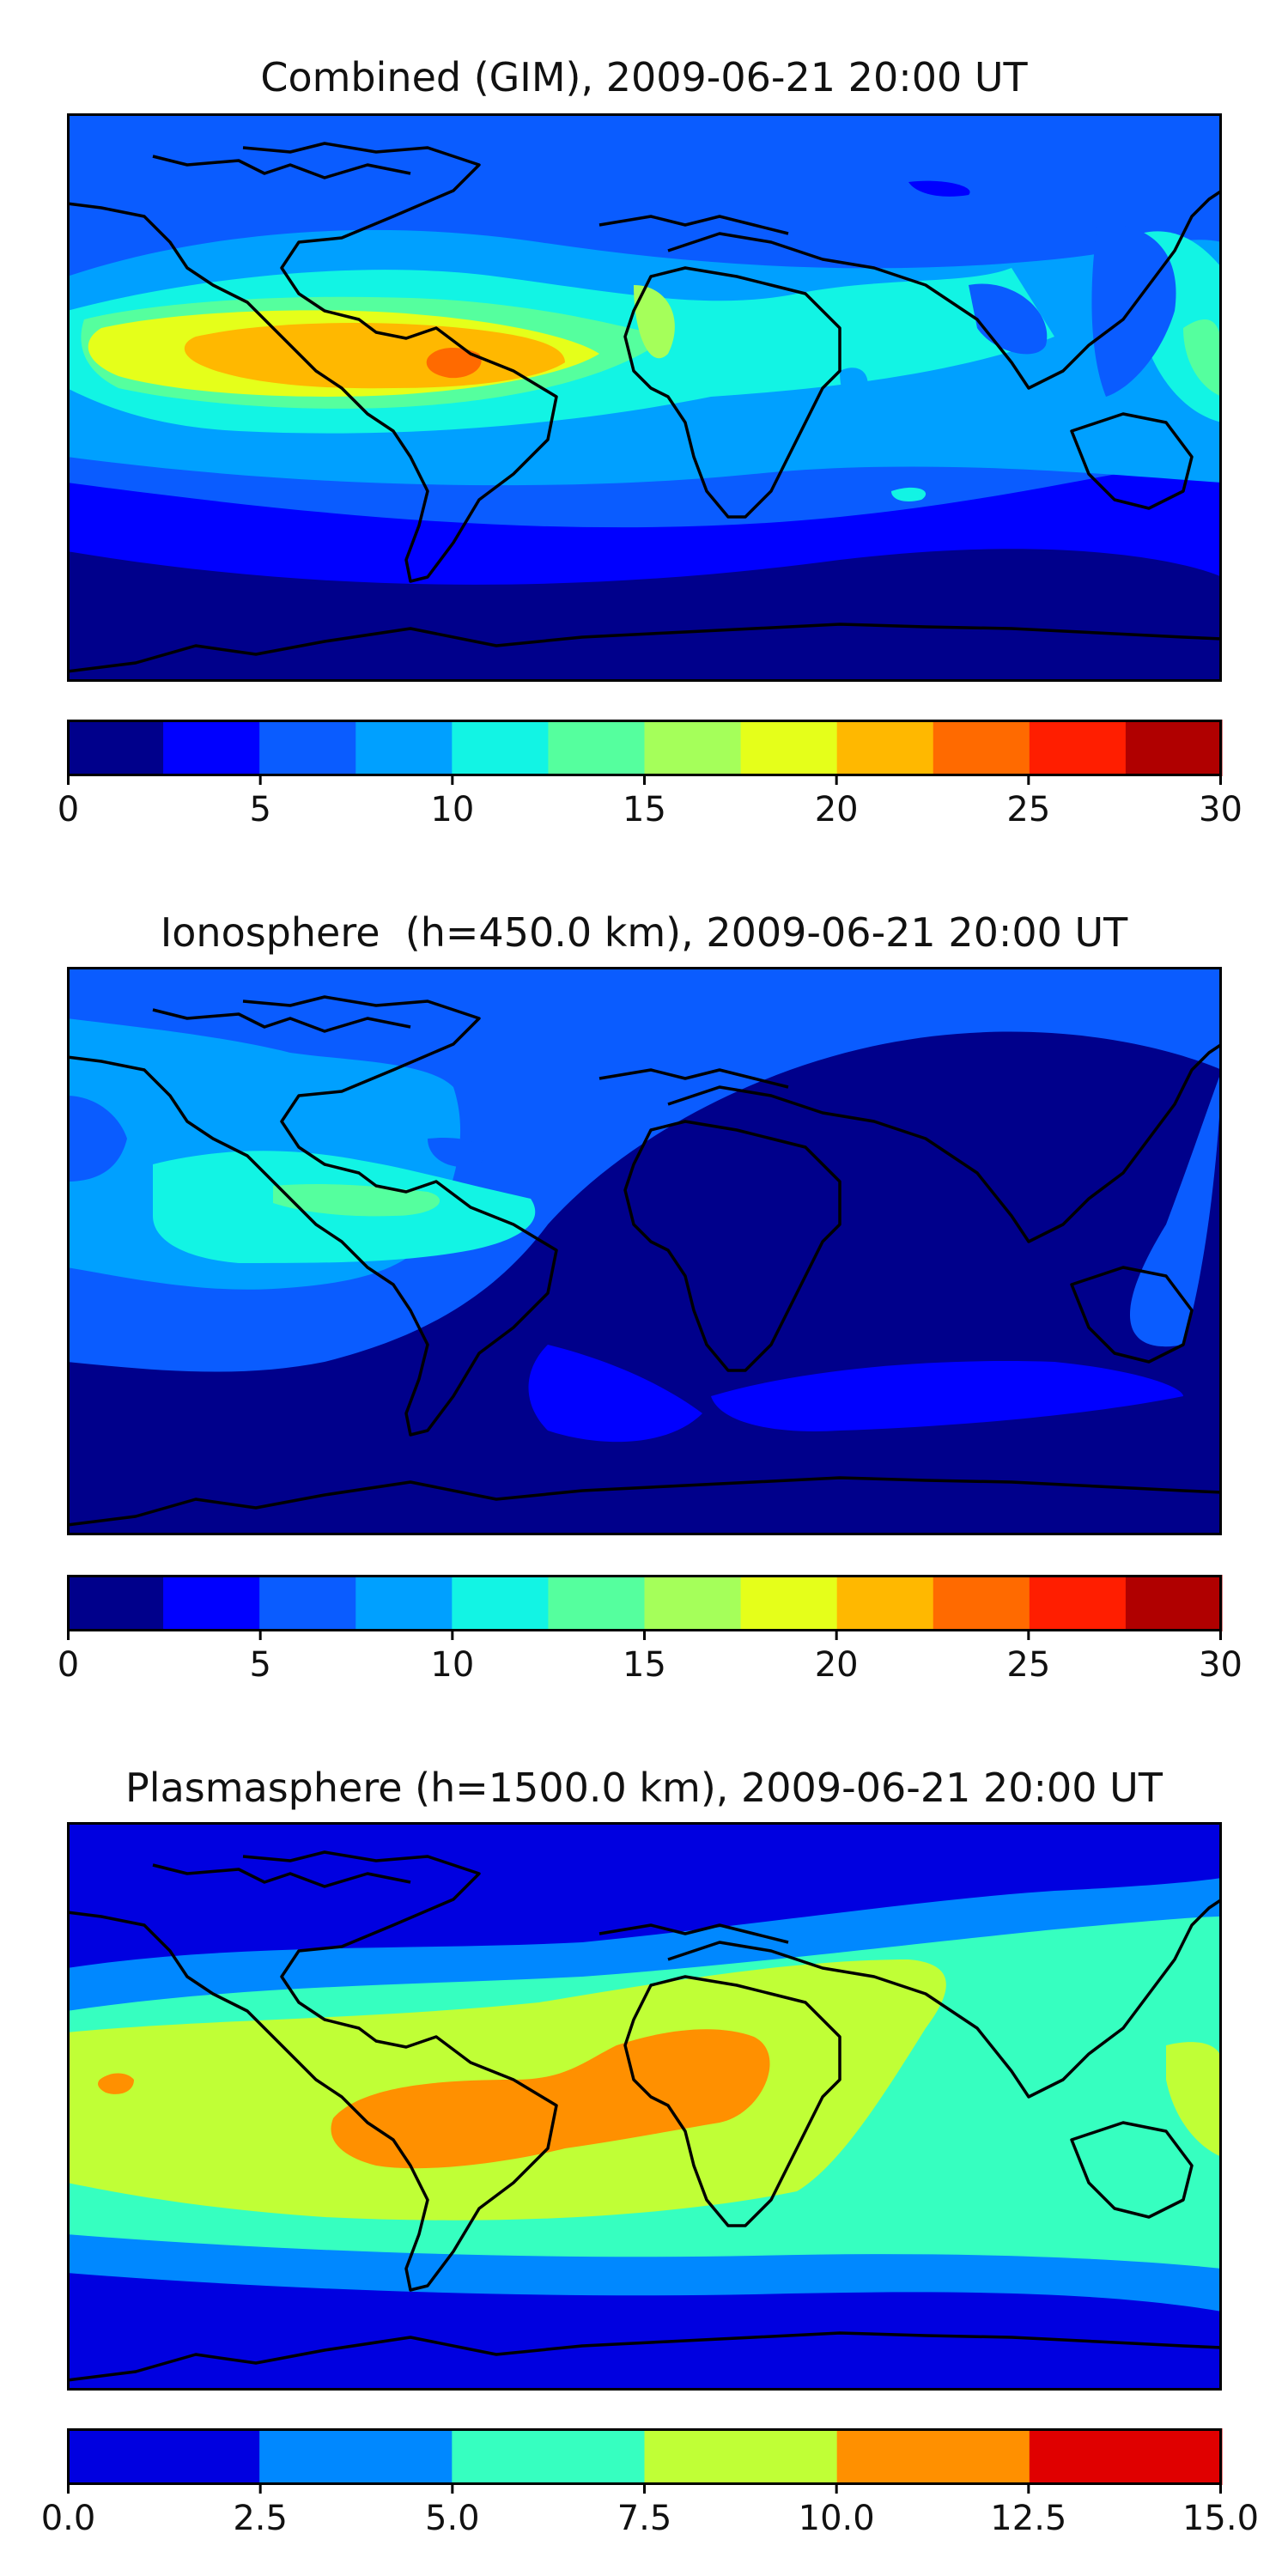 This screenshot has width=1288, height=2576. I want to click on colorbar-tick-label: 10.0, so click(837, 2518).